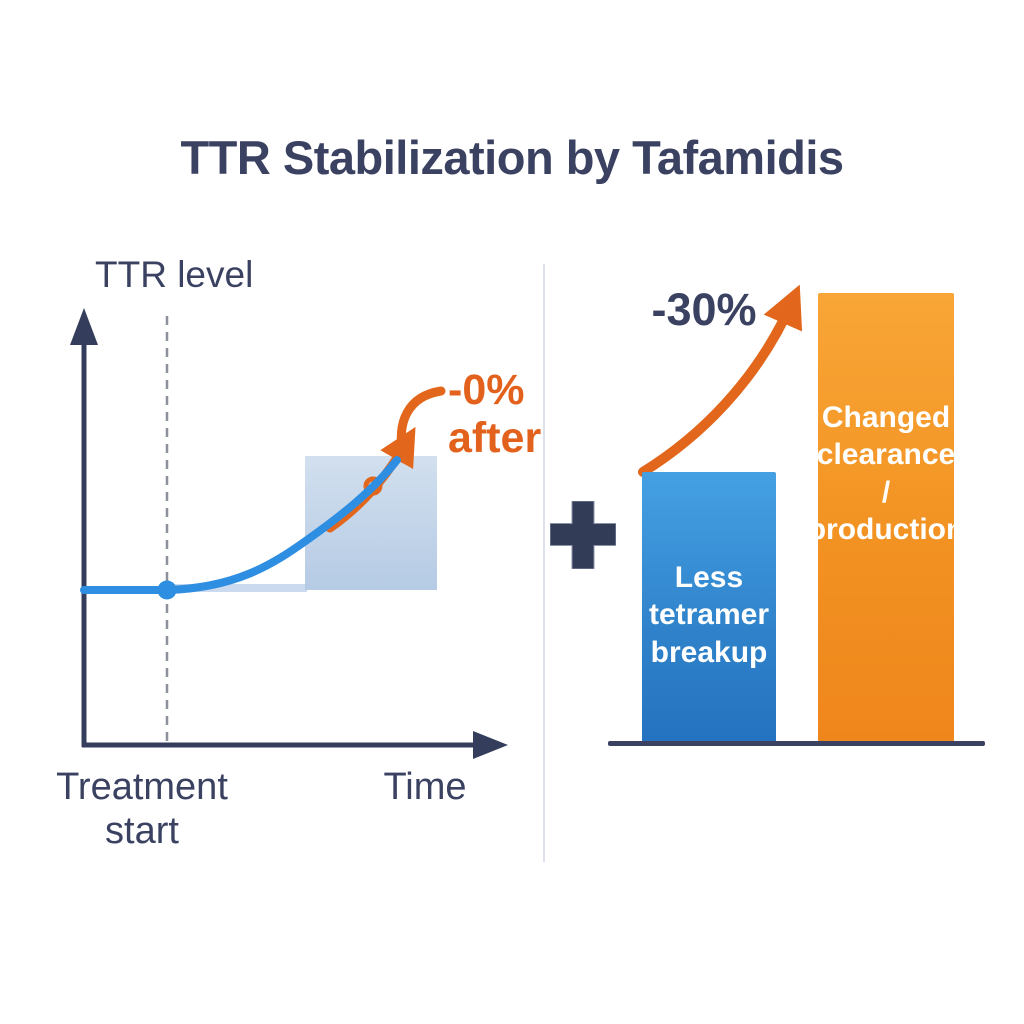 The image size is (1024, 1024). What do you see at coordinates (167, 590) in the screenshot?
I see `treatment-start-point` at bounding box center [167, 590].